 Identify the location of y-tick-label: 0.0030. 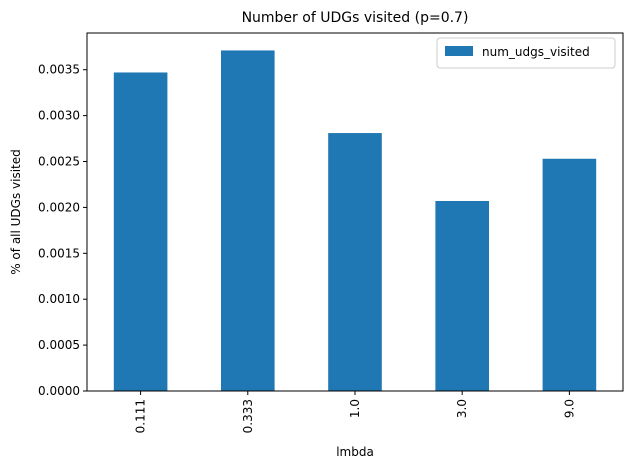
(59, 116).